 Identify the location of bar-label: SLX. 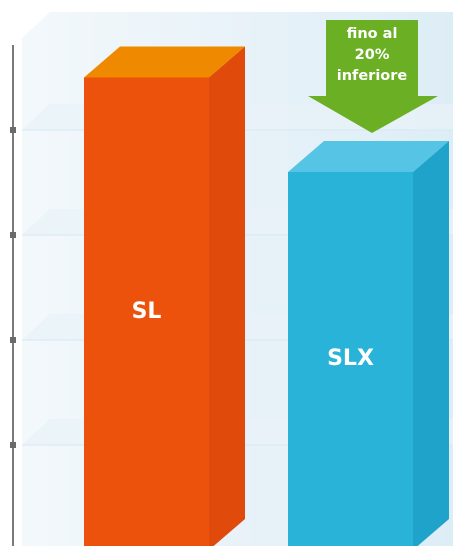
(350, 358).